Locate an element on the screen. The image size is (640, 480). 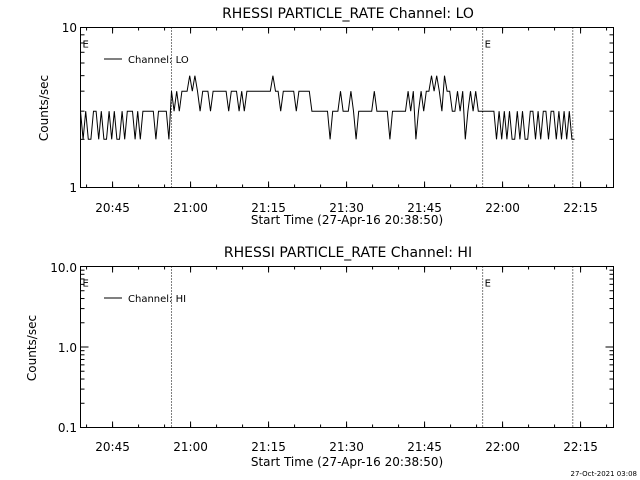
hi-chart-title: RHESSI PARTICLE_RATE Channel: HI is located at coordinates (348, 253).